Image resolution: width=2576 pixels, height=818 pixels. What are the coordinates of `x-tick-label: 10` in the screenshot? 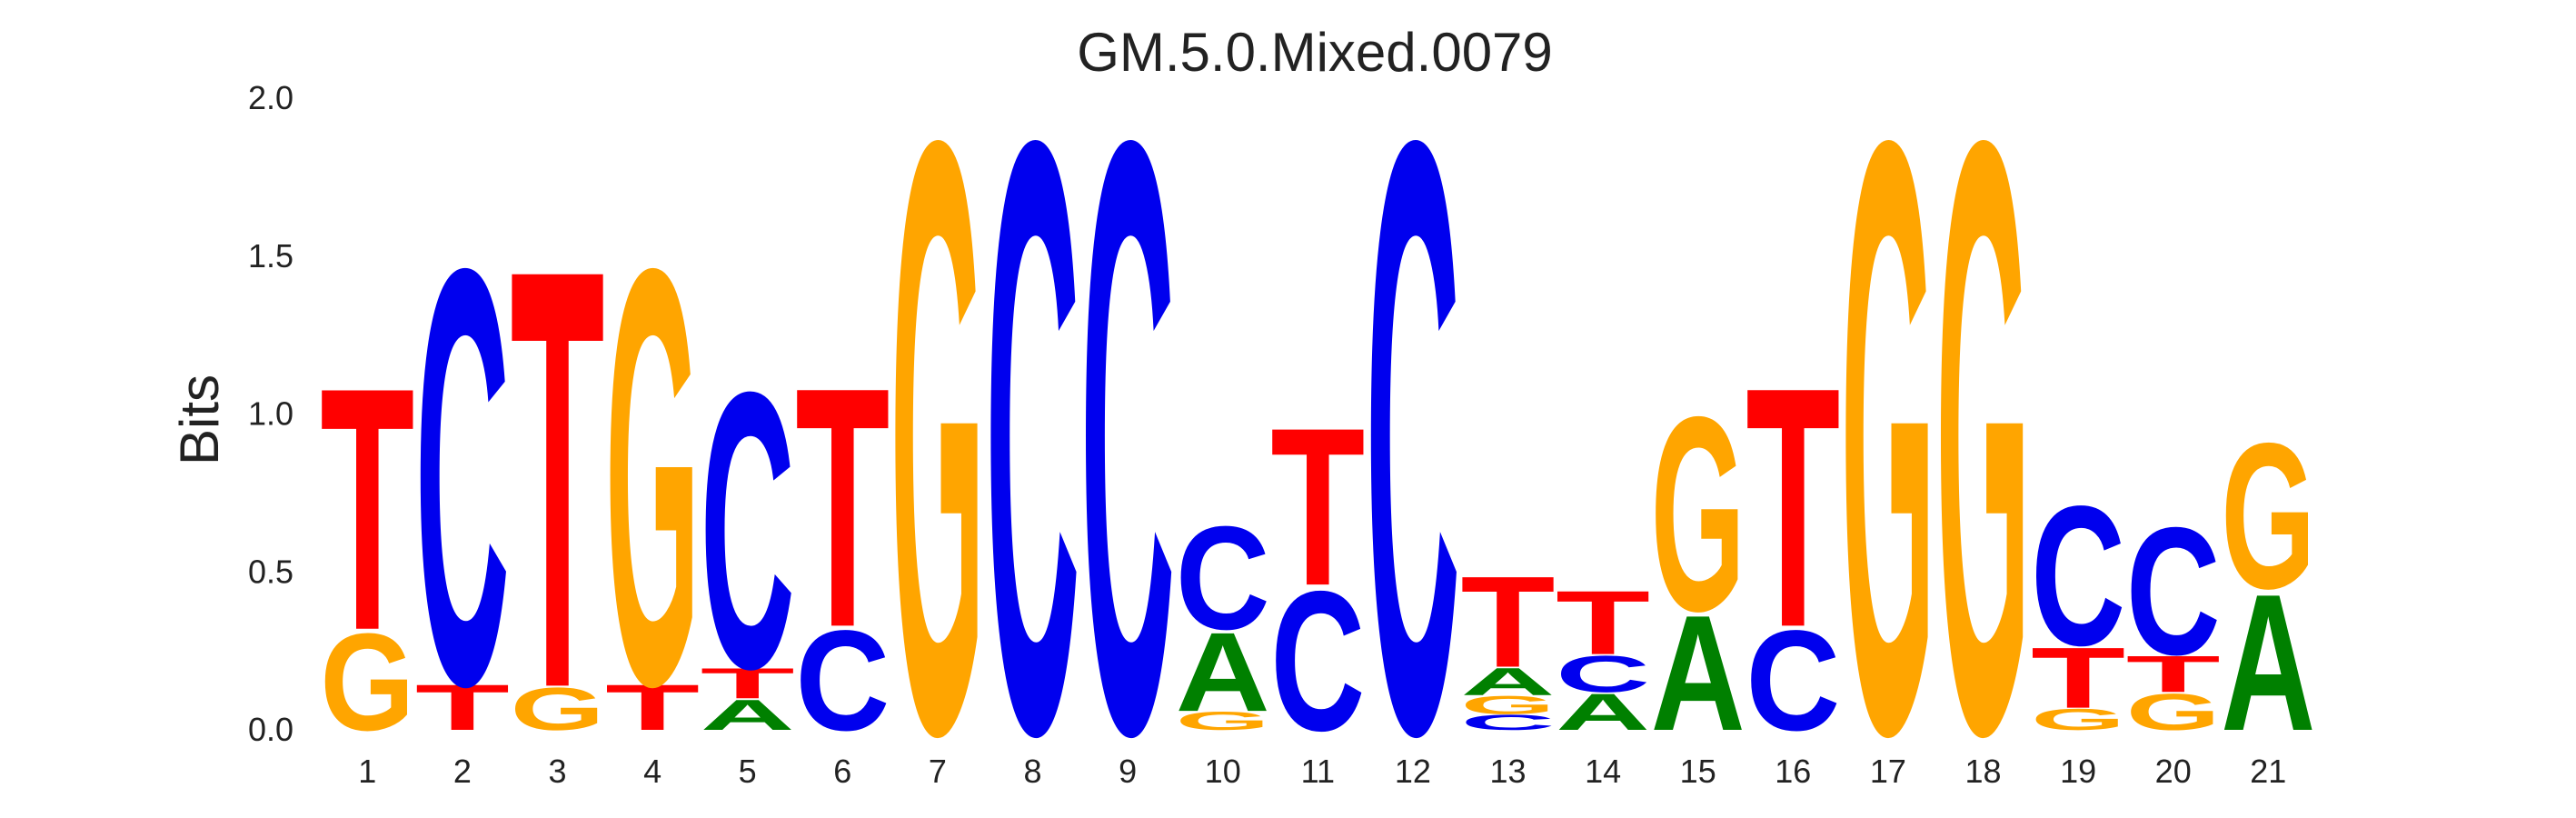 It's located at (1223, 771).